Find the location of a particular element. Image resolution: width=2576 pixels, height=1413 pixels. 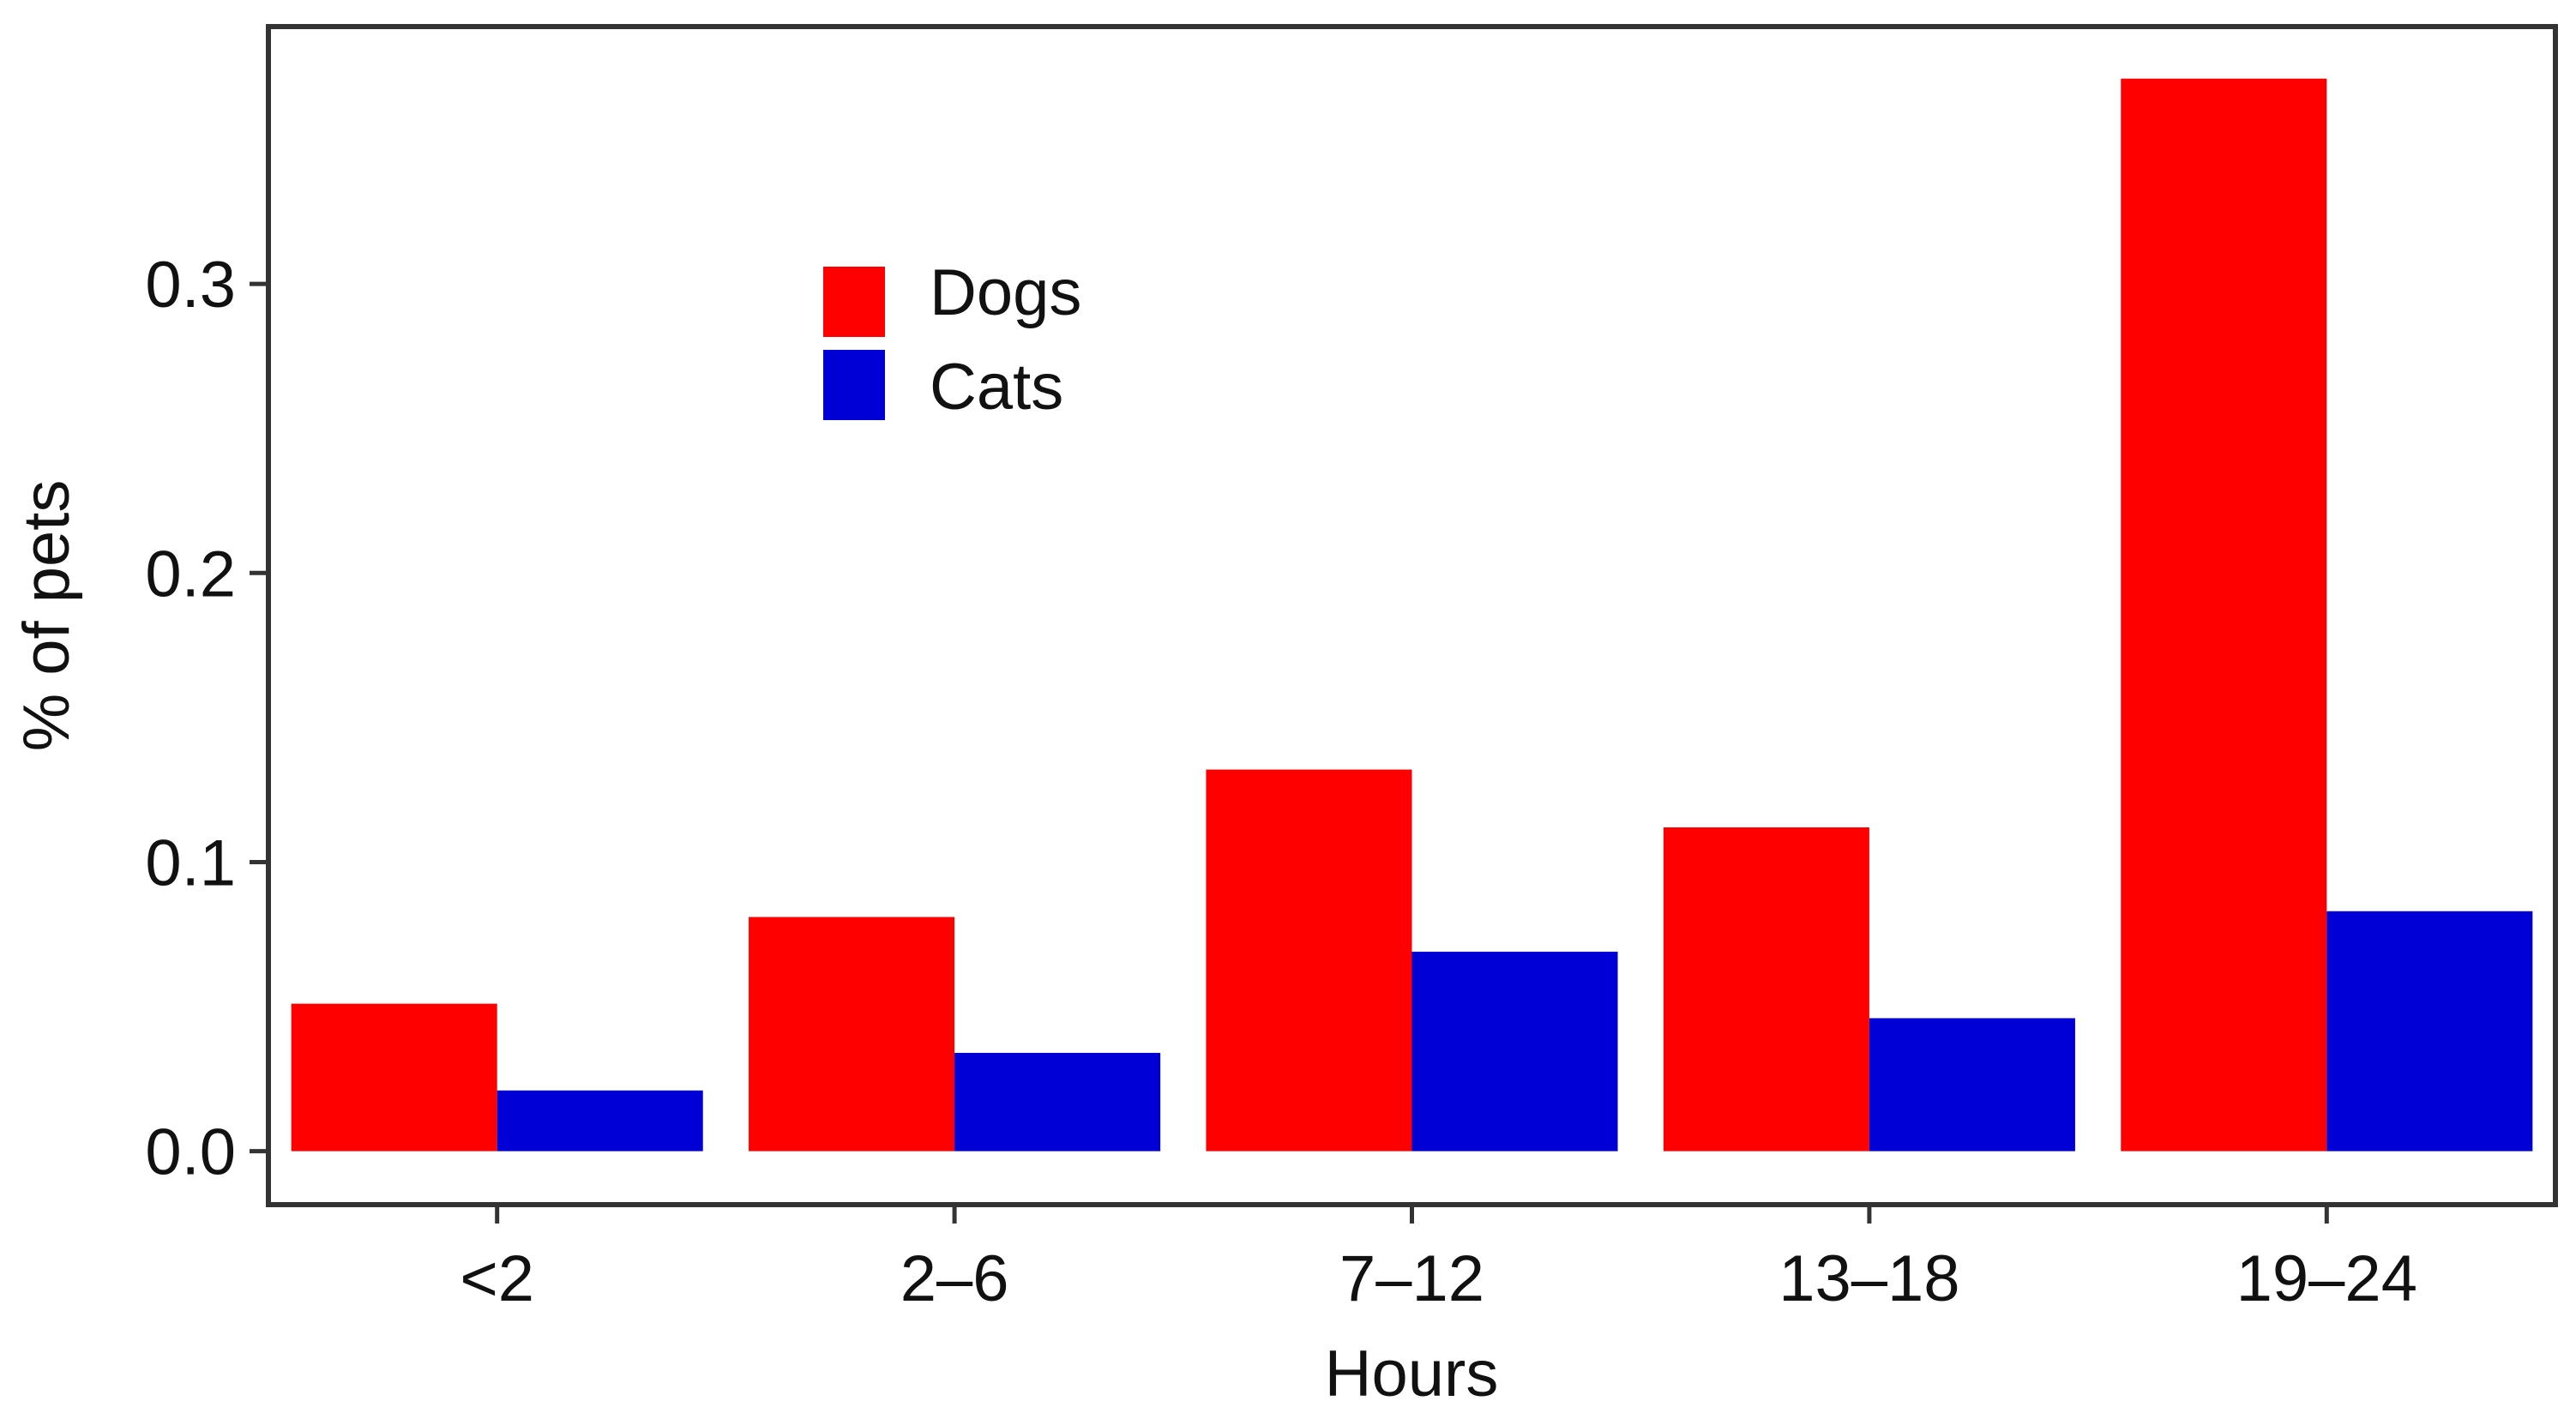

y-tick-label-2: 0.2 is located at coordinates (190, 574).